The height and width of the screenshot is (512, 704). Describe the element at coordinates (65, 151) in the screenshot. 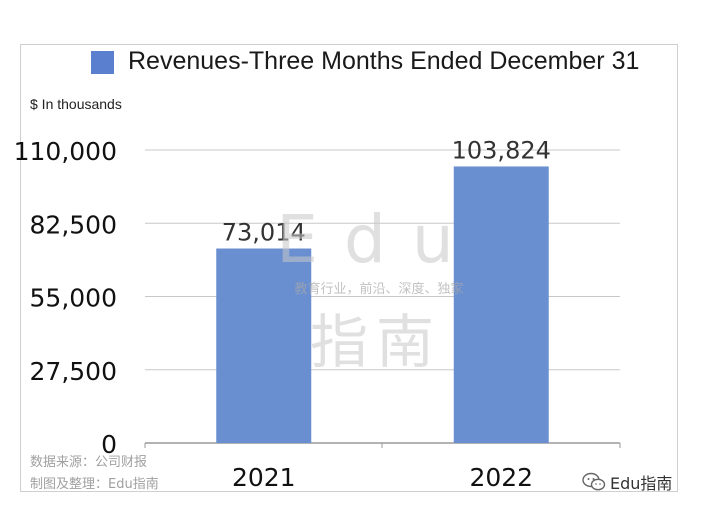

I see `y-tick-label: 110,000` at that location.